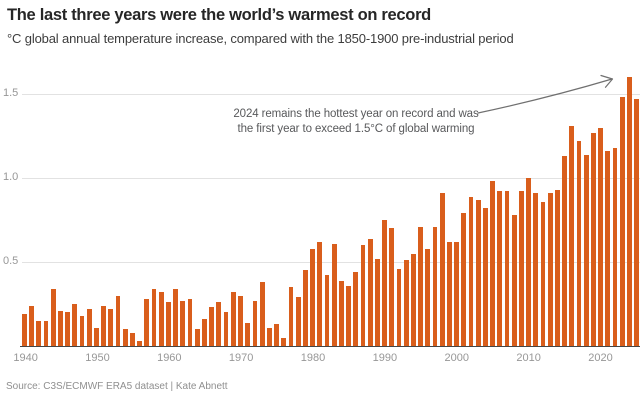  What do you see at coordinates (485, 277) in the screenshot?
I see `bar-2004` at bounding box center [485, 277].